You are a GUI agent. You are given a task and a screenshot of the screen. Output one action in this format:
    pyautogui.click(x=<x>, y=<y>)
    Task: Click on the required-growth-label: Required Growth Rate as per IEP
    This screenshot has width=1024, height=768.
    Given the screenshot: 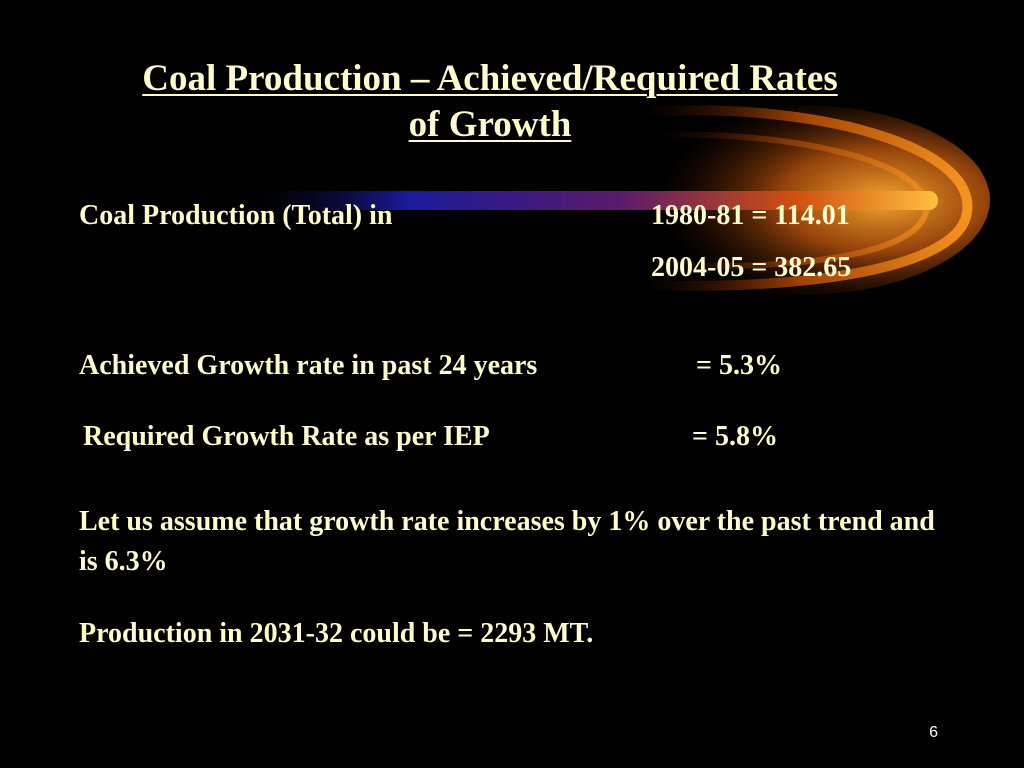 What is the action you would take?
    pyautogui.click(x=286, y=436)
    